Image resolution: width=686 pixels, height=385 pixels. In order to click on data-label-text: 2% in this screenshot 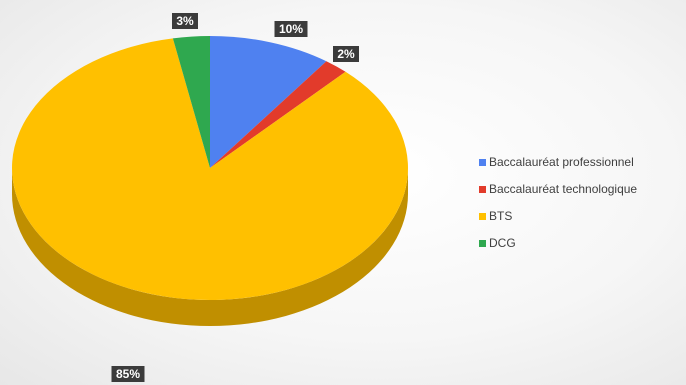, I will do `click(346, 54)`.